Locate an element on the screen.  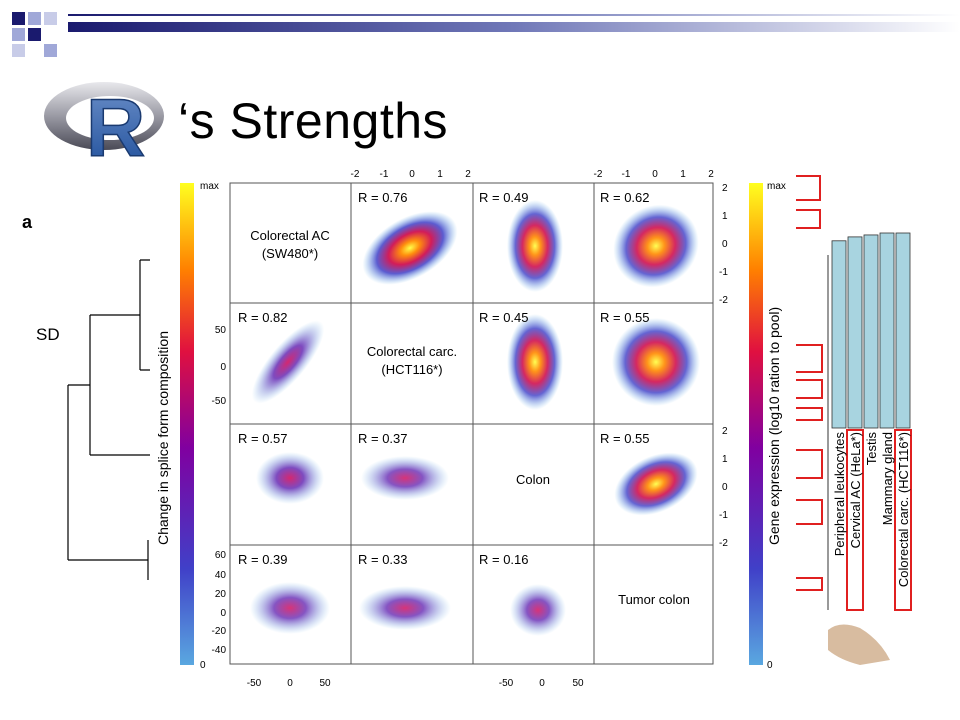
r-logo-icon: R is located at coordinates (104, 124).